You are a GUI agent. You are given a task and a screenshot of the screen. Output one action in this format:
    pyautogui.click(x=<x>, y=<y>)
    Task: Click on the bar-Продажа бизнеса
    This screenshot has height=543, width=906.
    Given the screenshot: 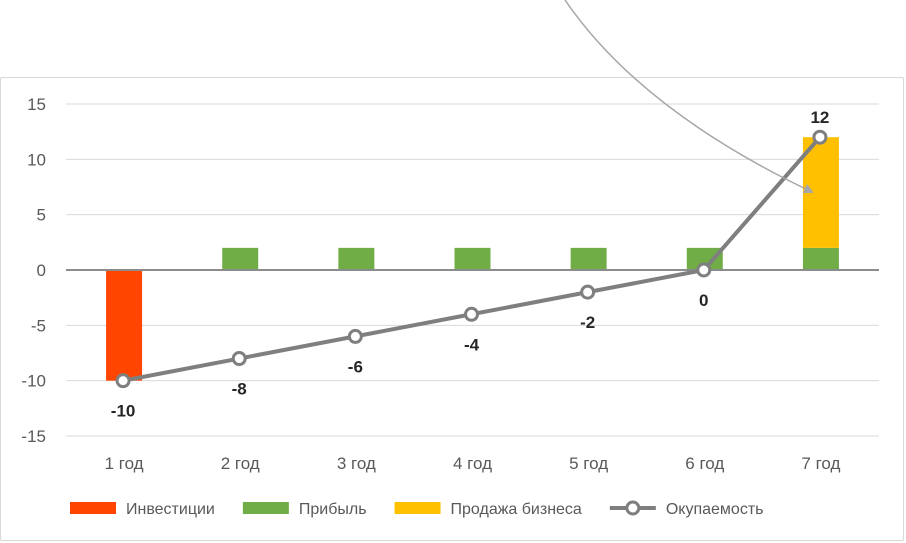 What is the action you would take?
    pyautogui.click(x=820, y=192)
    